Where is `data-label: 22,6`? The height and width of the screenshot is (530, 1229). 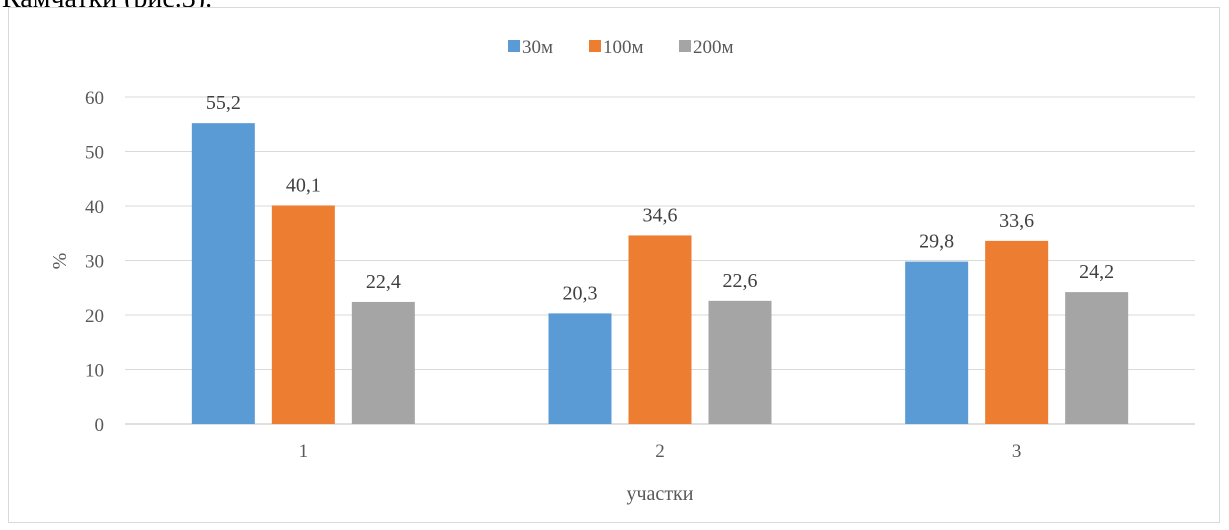
data-label: 22,6 is located at coordinates (740, 281).